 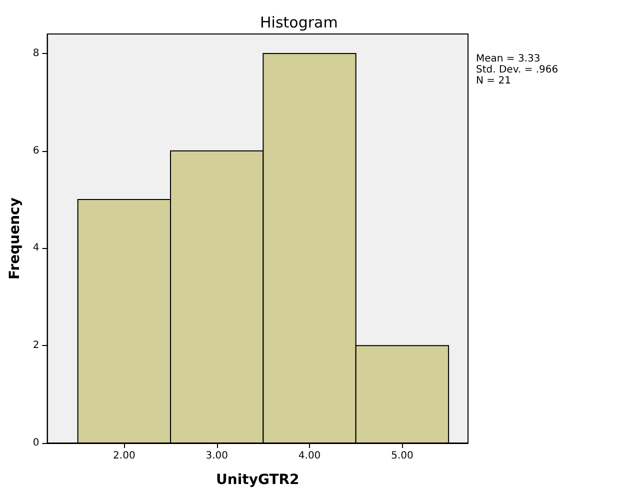 What do you see at coordinates (36, 248) in the screenshot?
I see `y-tick-label: 4` at bounding box center [36, 248].